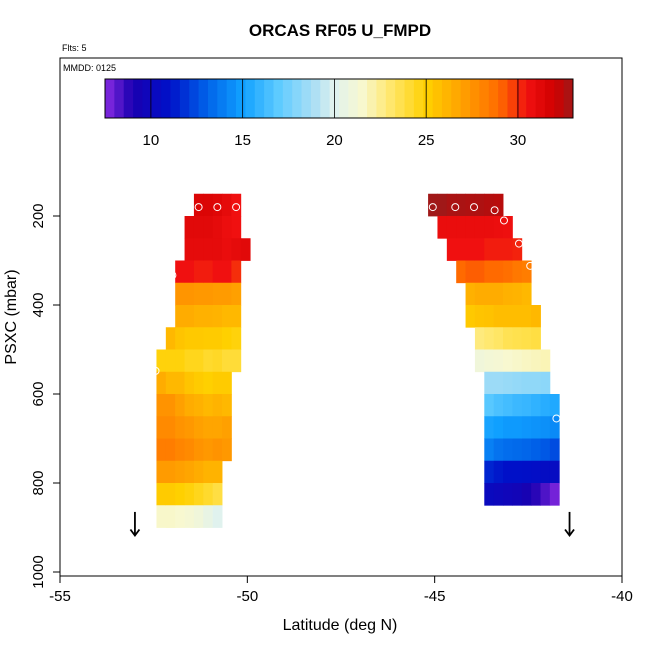  What do you see at coordinates (242, 140) in the screenshot?
I see `colorbar-tick-label: 15` at bounding box center [242, 140].